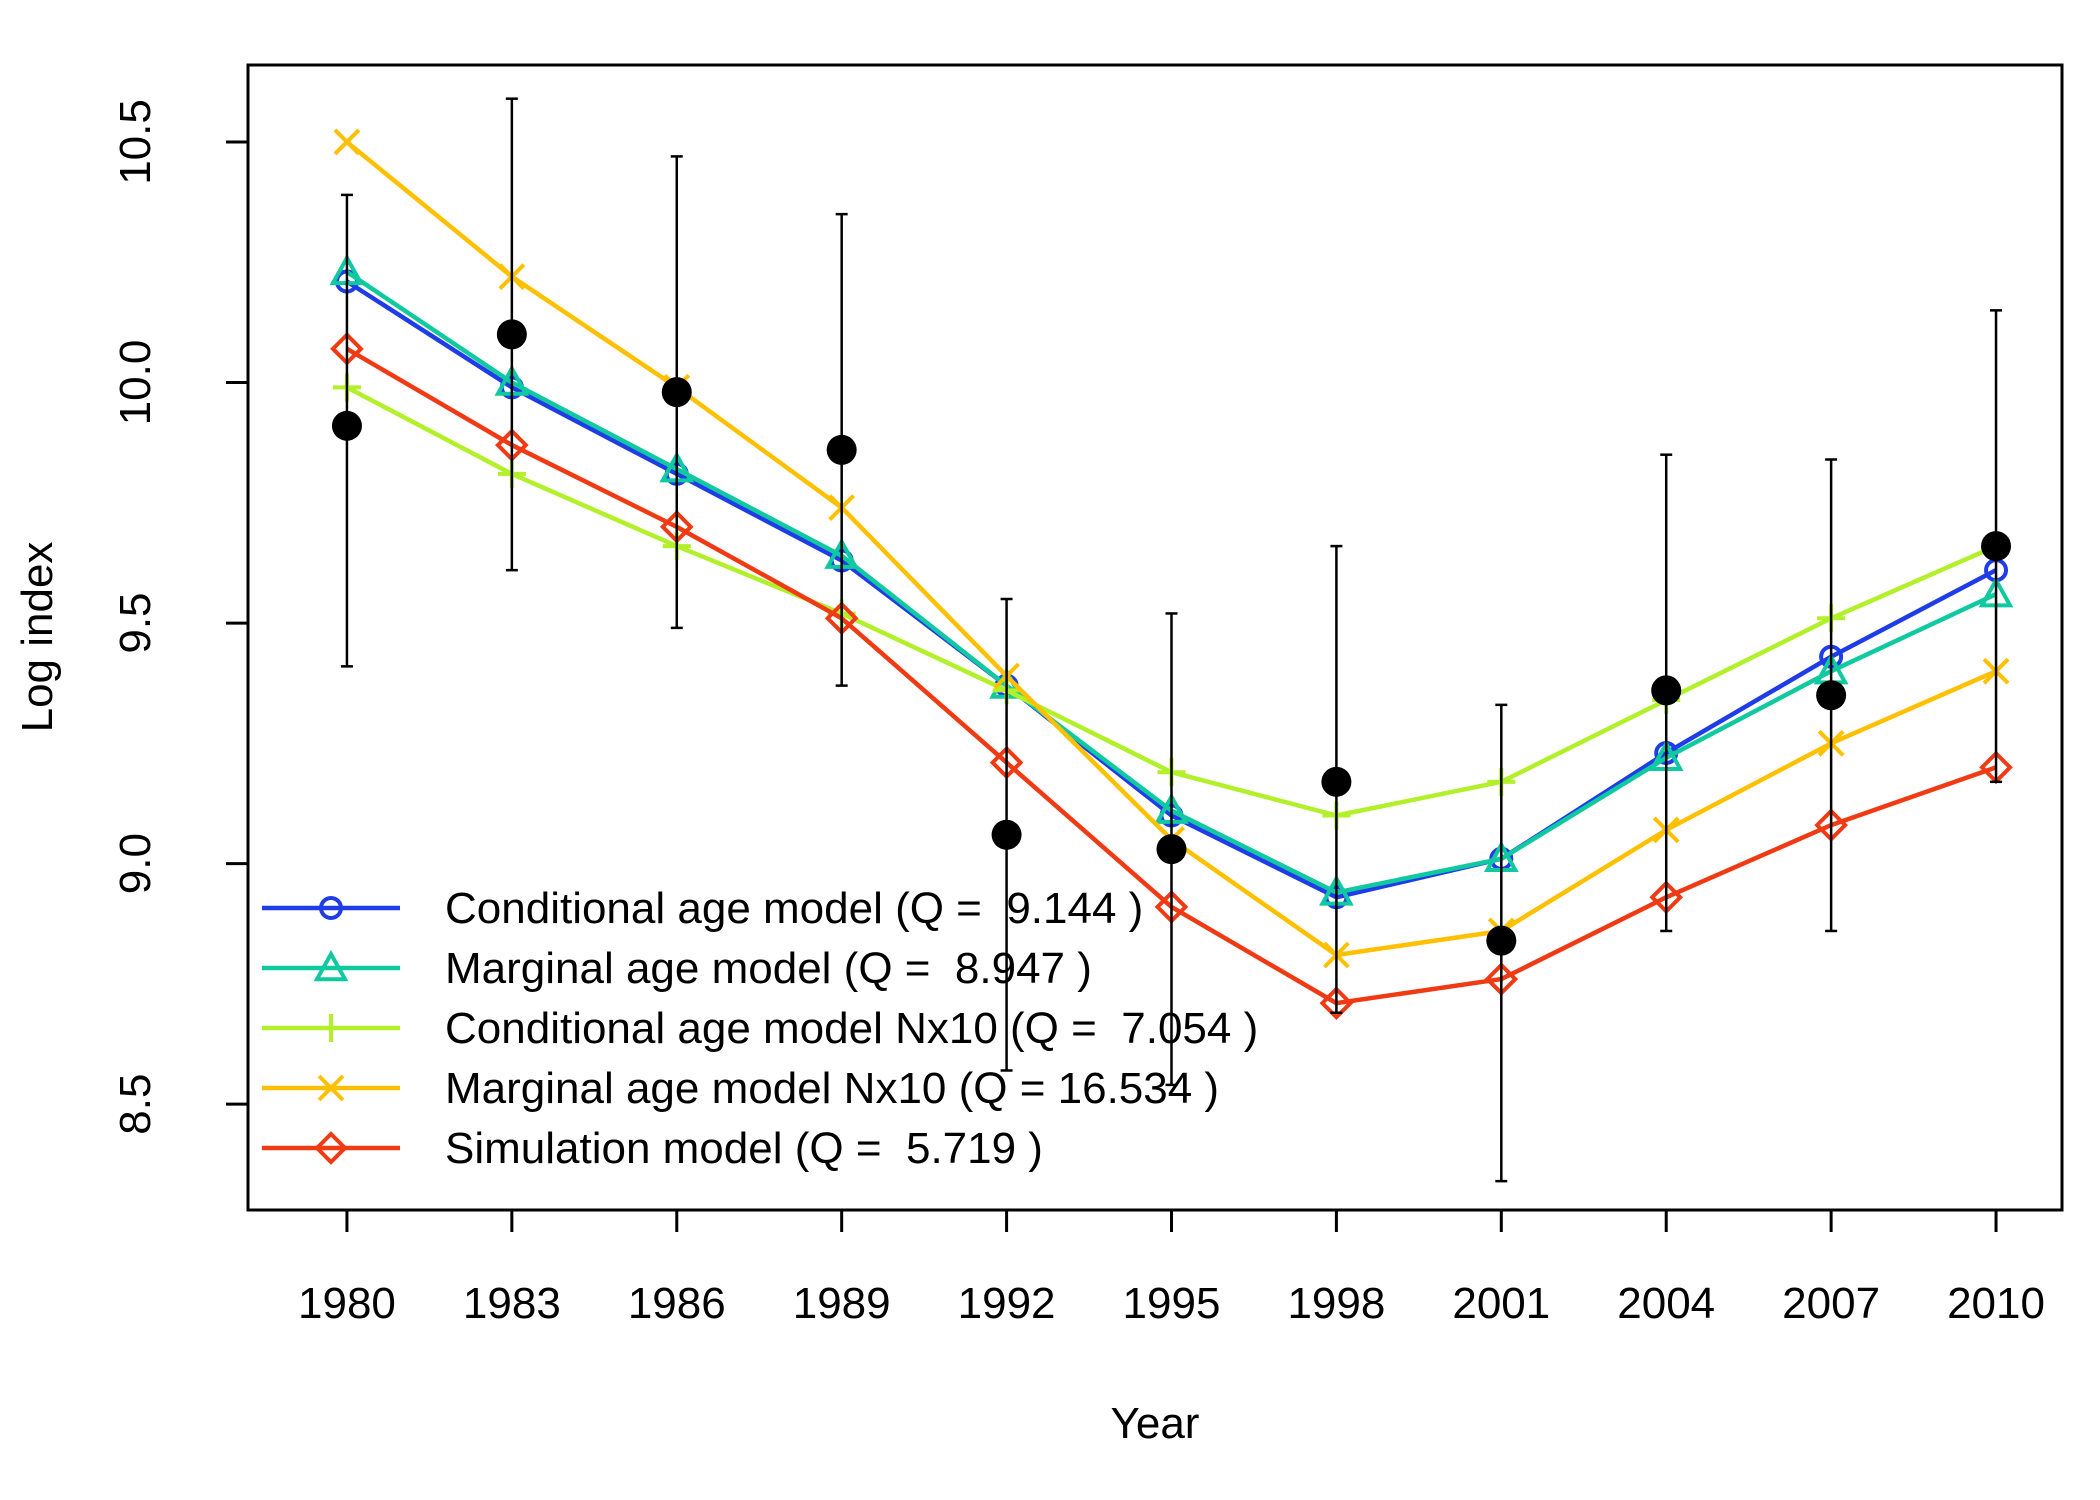 The image size is (2100, 1500). I want to click on y-tick-label: 8.5, so click(135, 1104).